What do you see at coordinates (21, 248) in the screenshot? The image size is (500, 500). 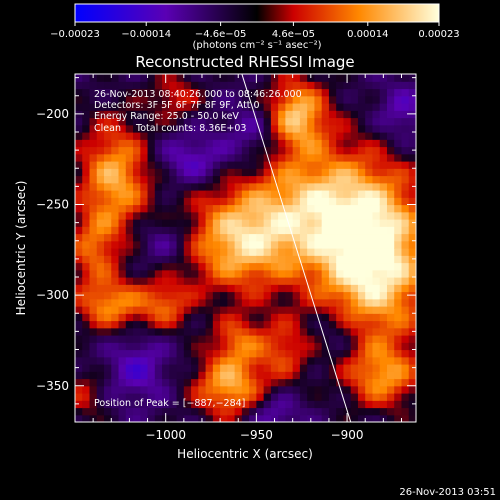 I see `y-axis-label: Heliocentric Y (arcsec)` at bounding box center [21, 248].